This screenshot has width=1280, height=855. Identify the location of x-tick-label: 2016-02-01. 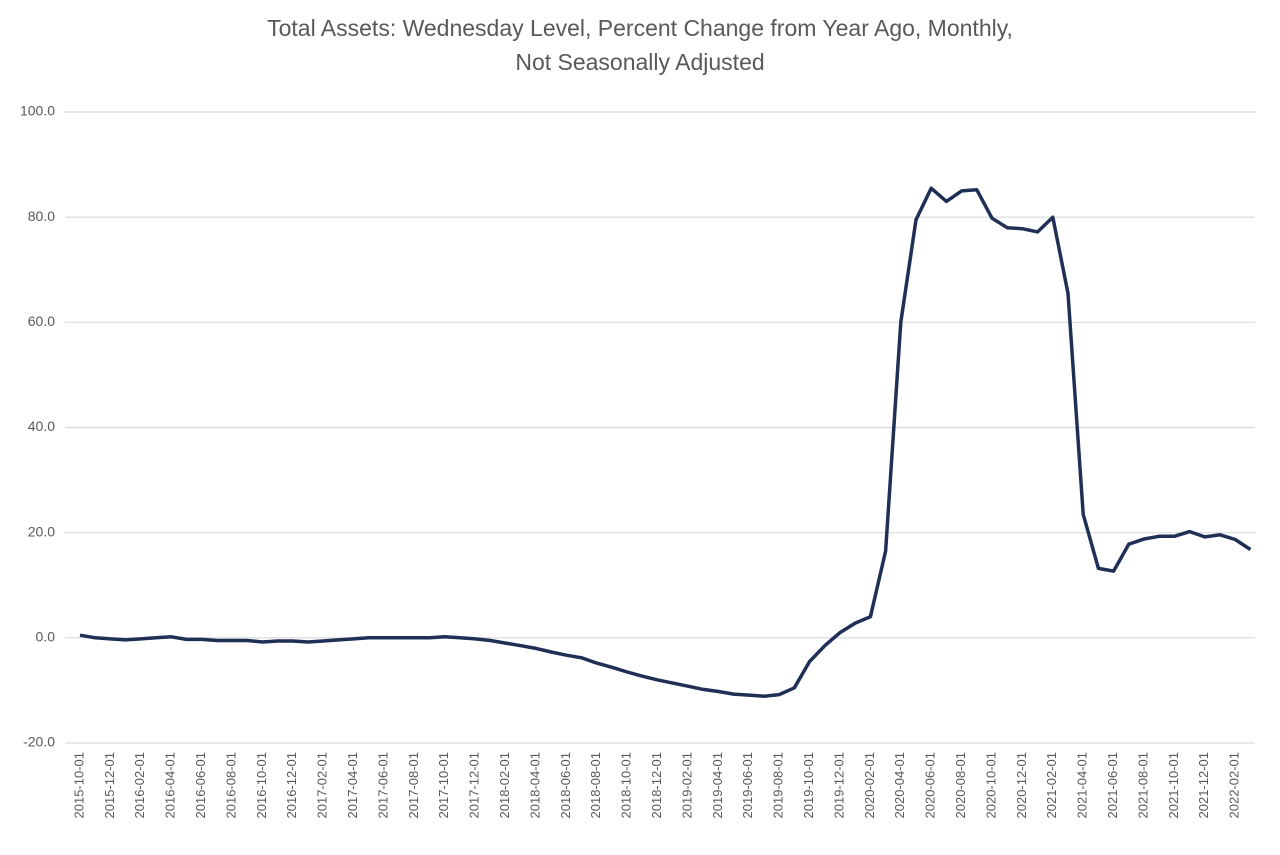
(139, 785).